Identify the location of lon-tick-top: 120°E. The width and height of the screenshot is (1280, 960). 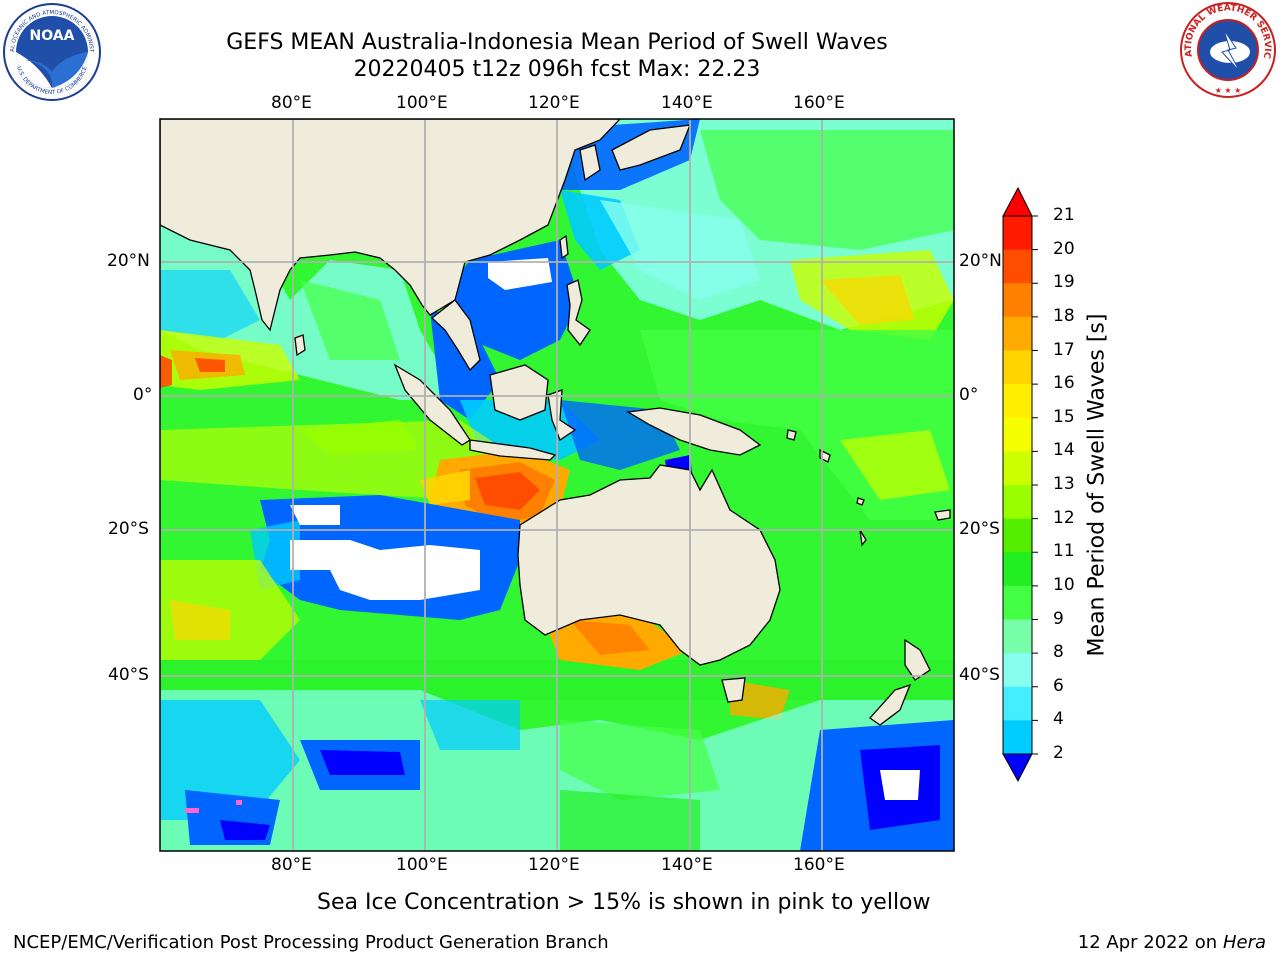
(554, 103).